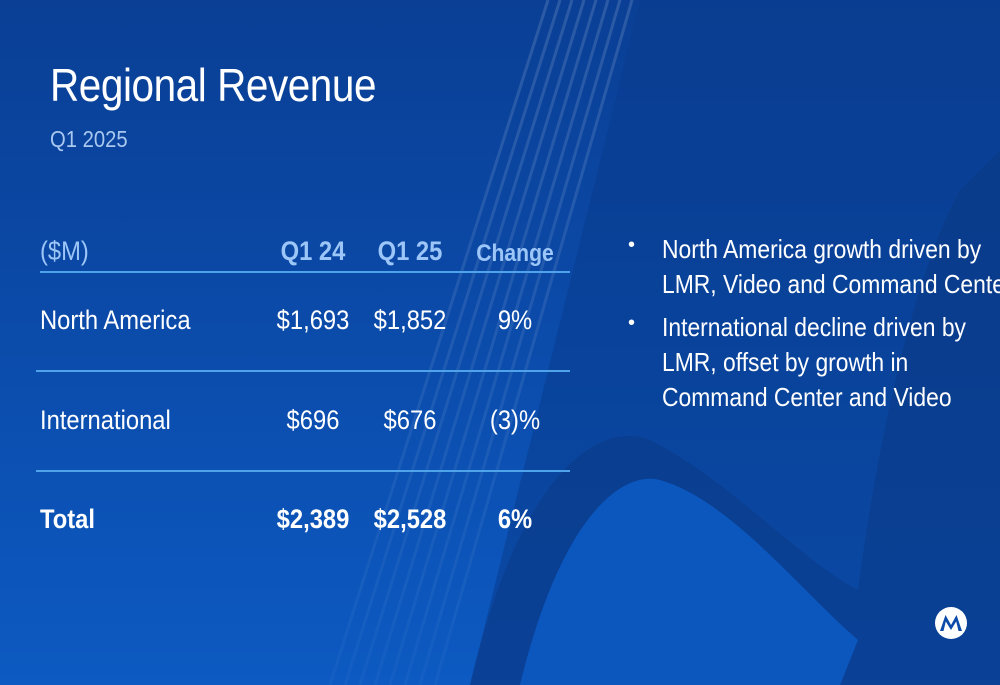  Describe the element at coordinates (515, 320) in the screenshot. I see `value-change: 9%` at that location.